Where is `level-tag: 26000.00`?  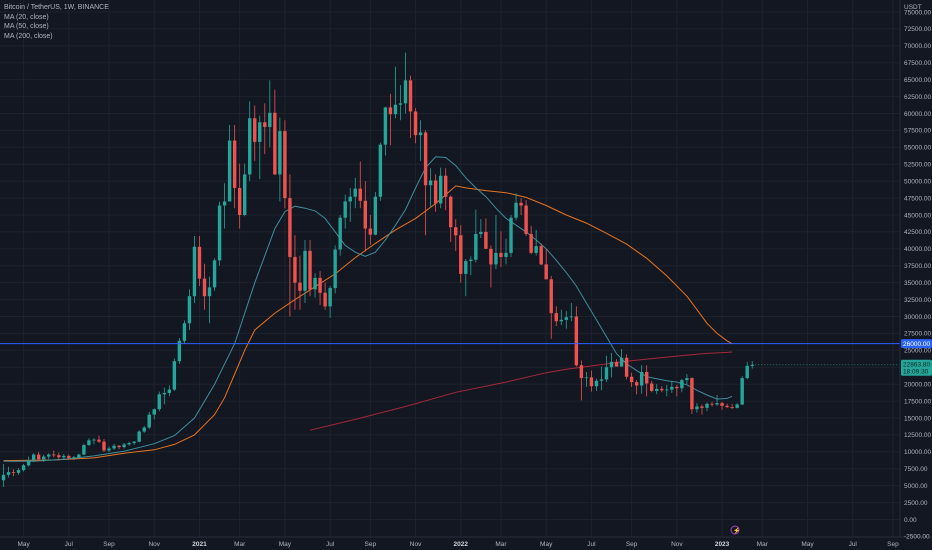 level-tag: 26000.00 is located at coordinates (916, 344).